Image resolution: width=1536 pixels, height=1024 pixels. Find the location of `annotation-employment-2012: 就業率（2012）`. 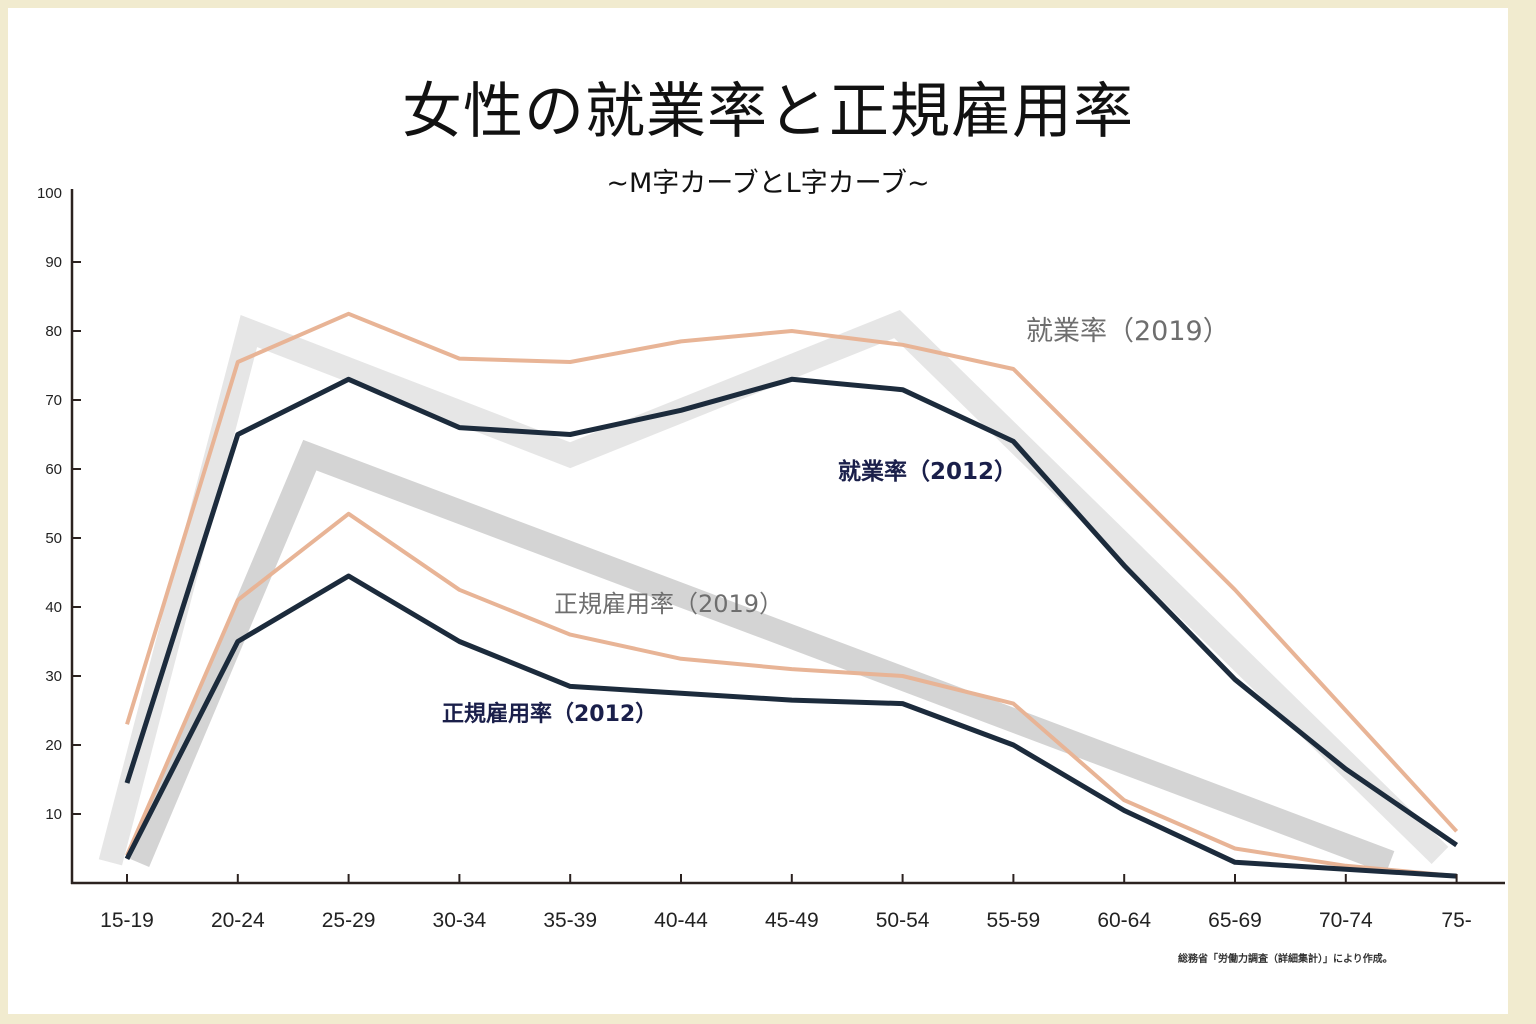

annotation-employment-2012: 就業率（2012） is located at coordinates (928, 472).